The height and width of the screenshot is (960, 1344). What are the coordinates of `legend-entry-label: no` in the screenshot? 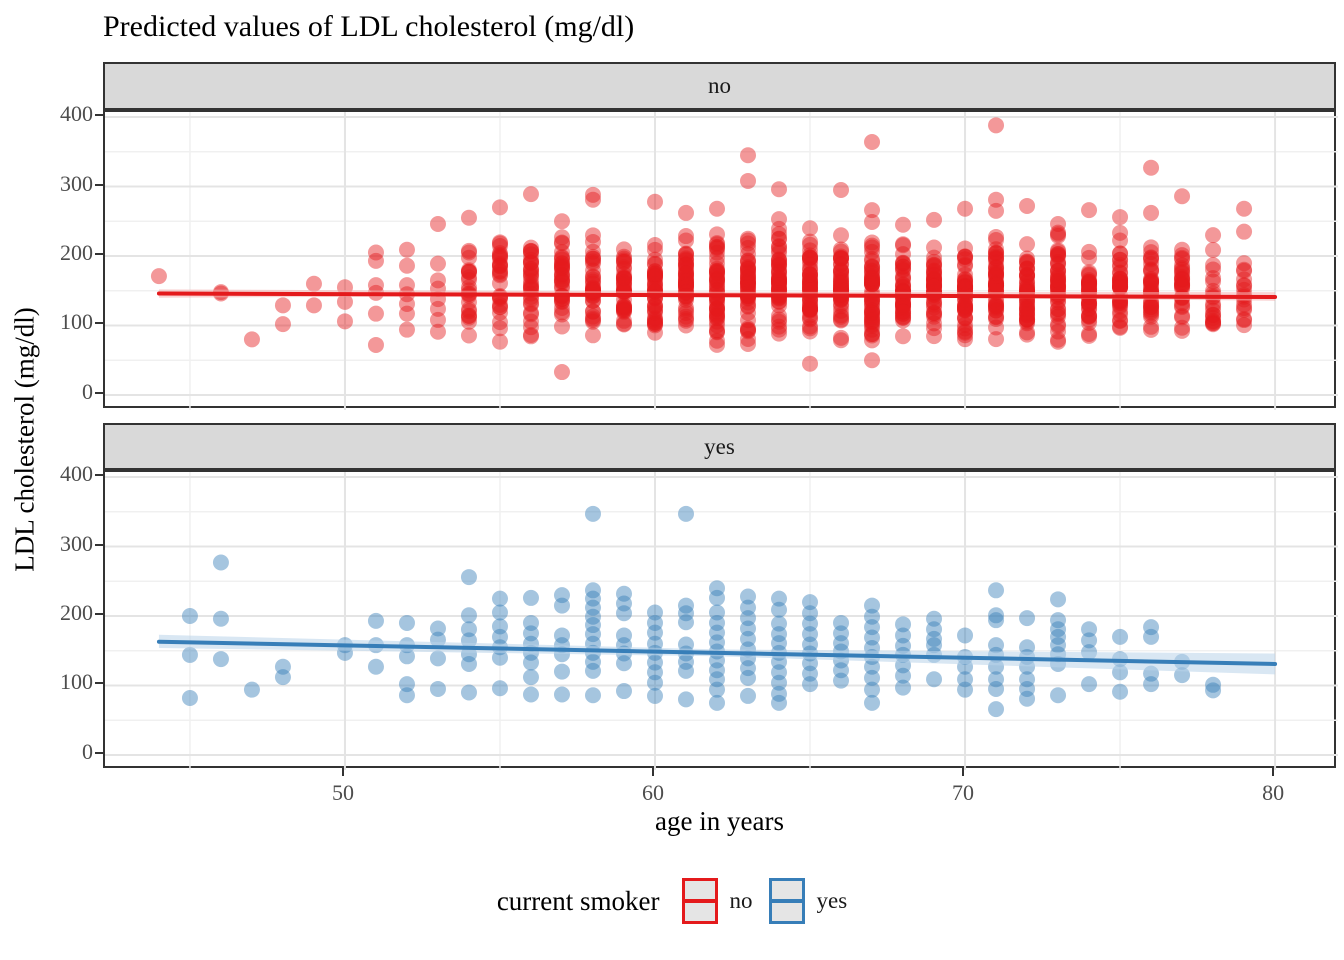 It's located at (741, 900).